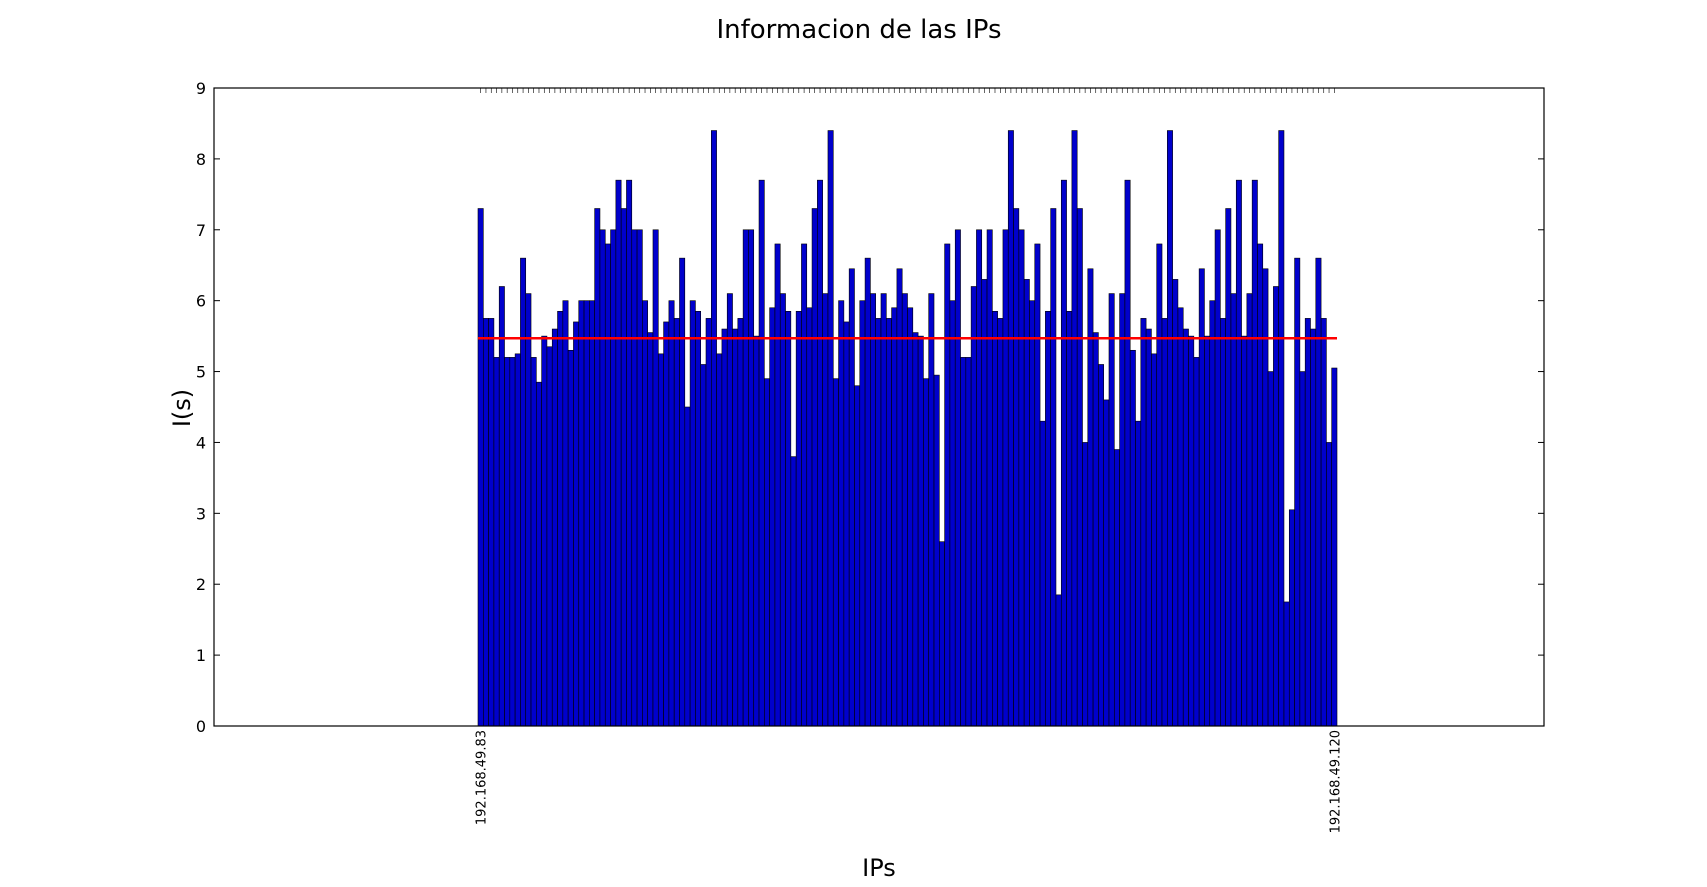 This screenshot has height=887, width=1707. What do you see at coordinates (482, 777) in the screenshot?
I see `x-tick-label: 192.168.49.83` at bounding box center [482, 777].